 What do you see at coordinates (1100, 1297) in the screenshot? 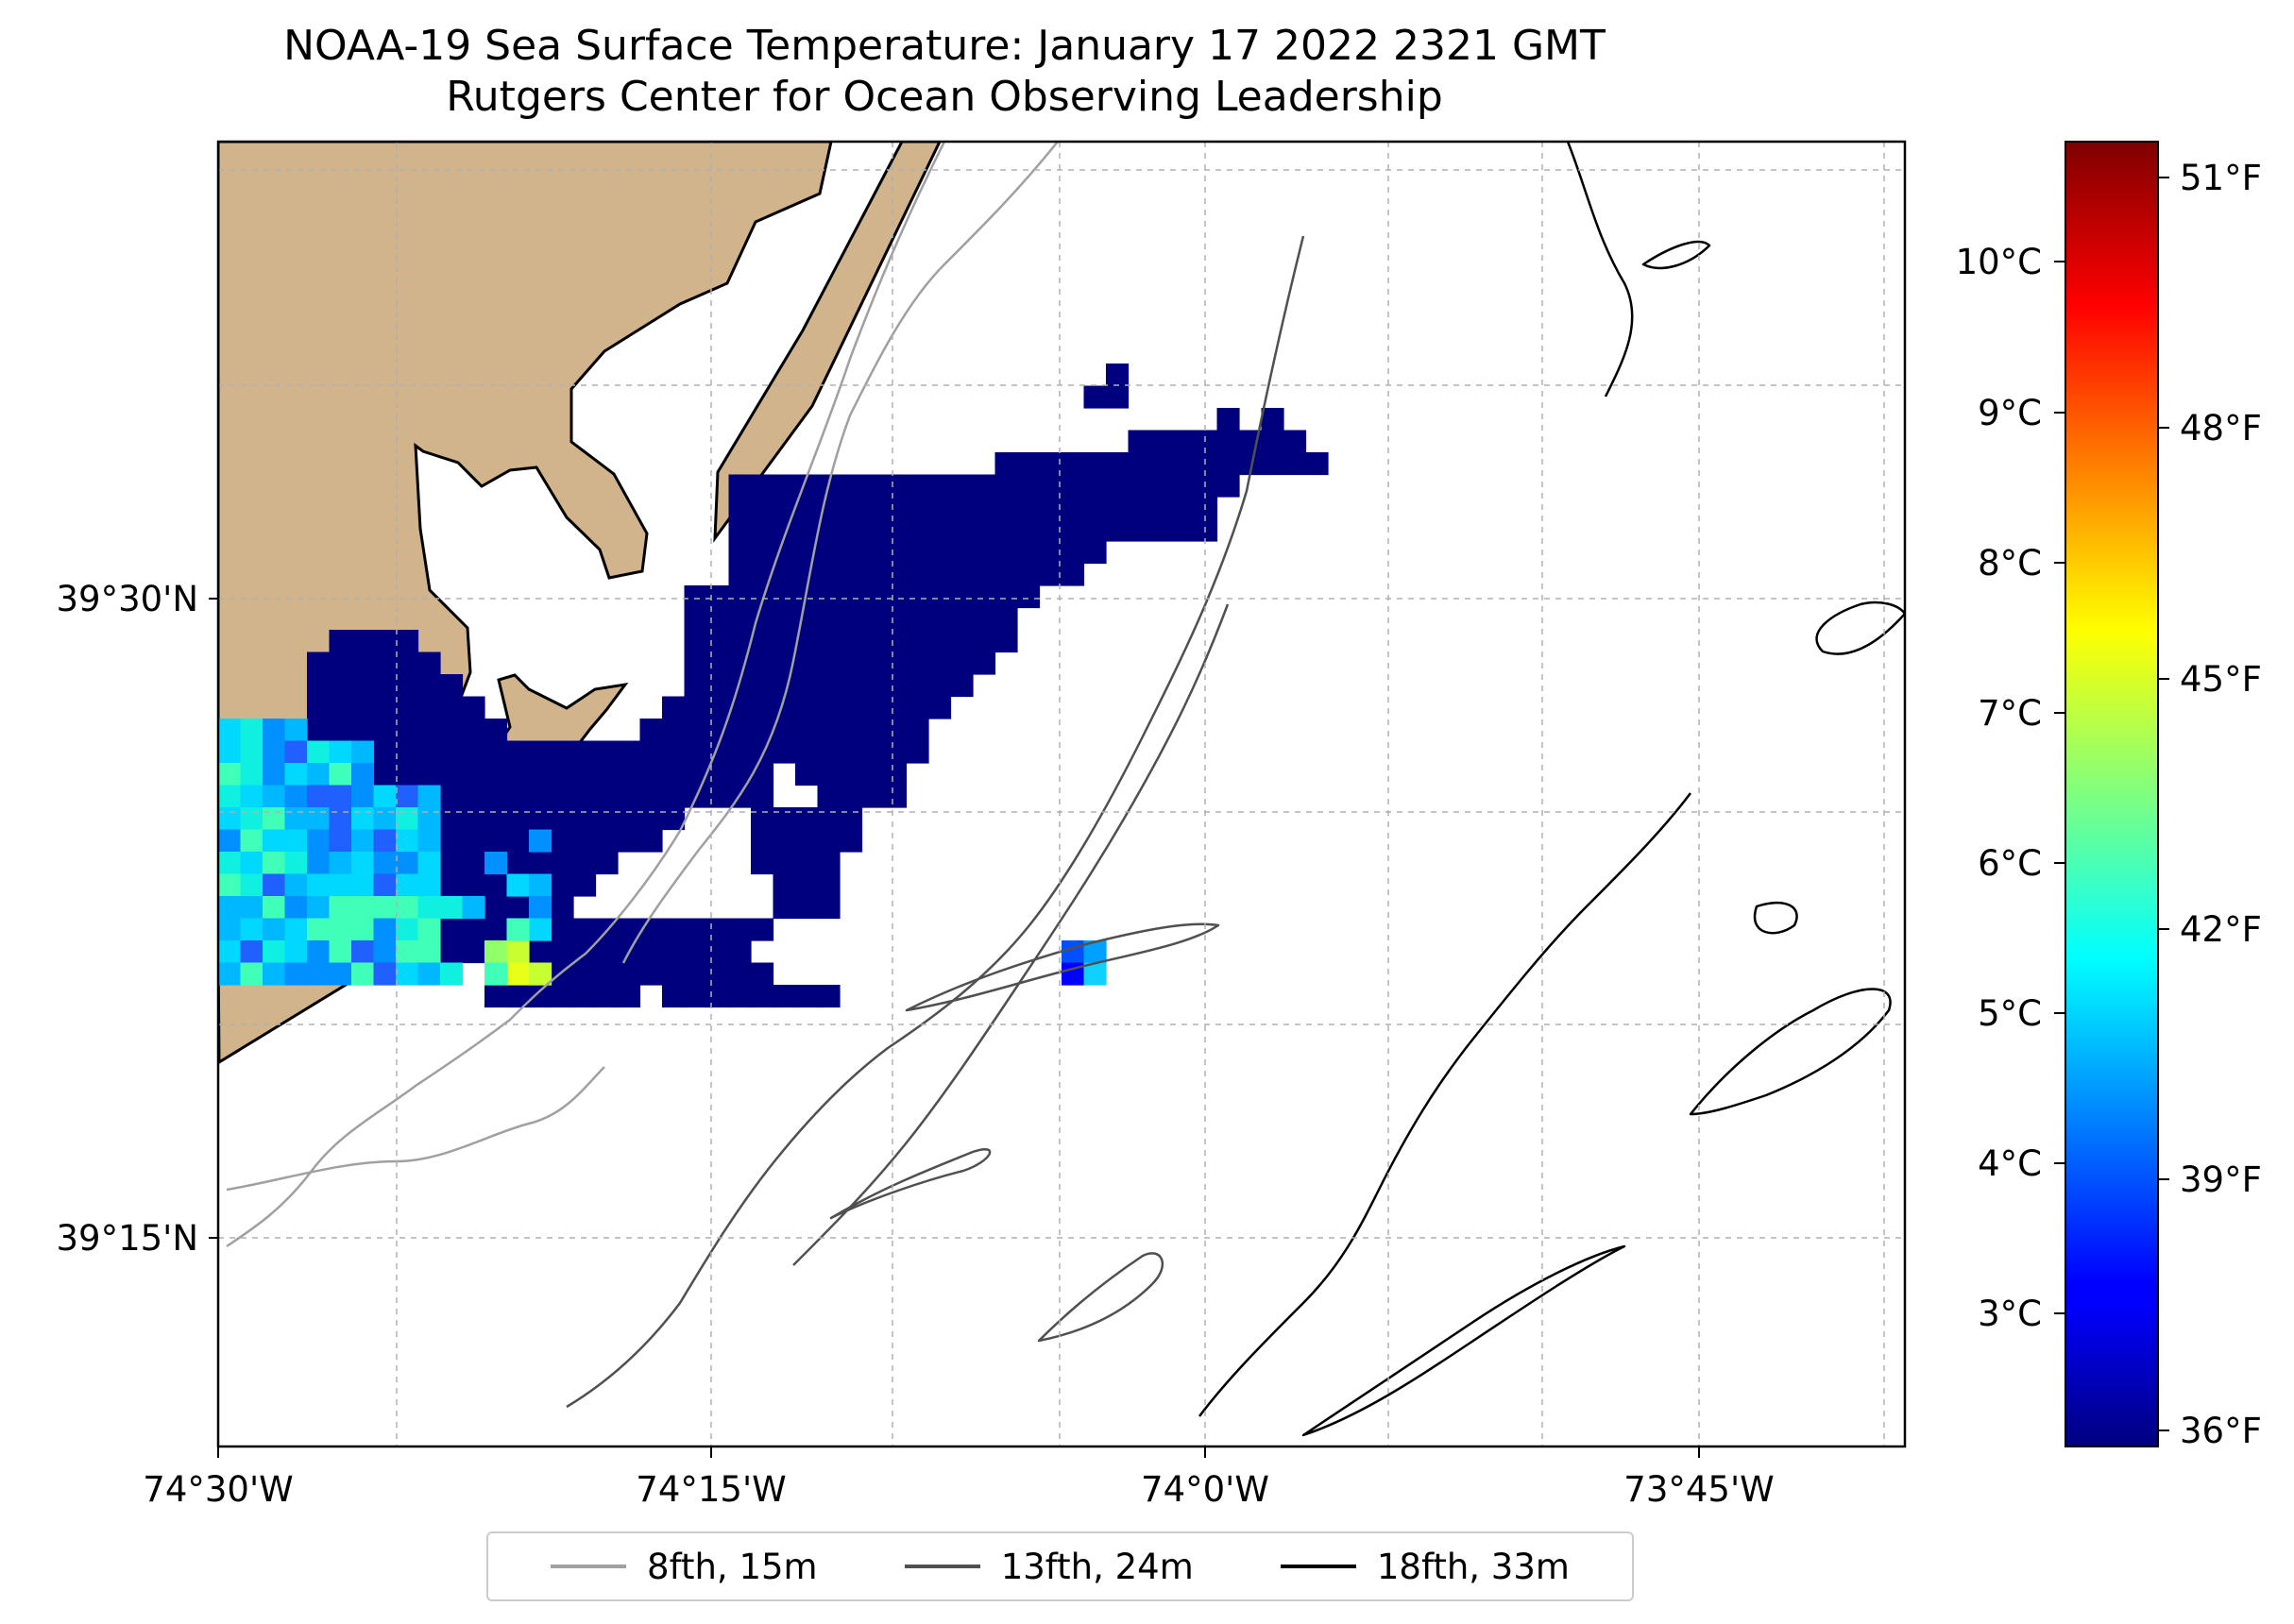
I see `contour-13fth-24m-d` at bounding box center [1100, 1297].